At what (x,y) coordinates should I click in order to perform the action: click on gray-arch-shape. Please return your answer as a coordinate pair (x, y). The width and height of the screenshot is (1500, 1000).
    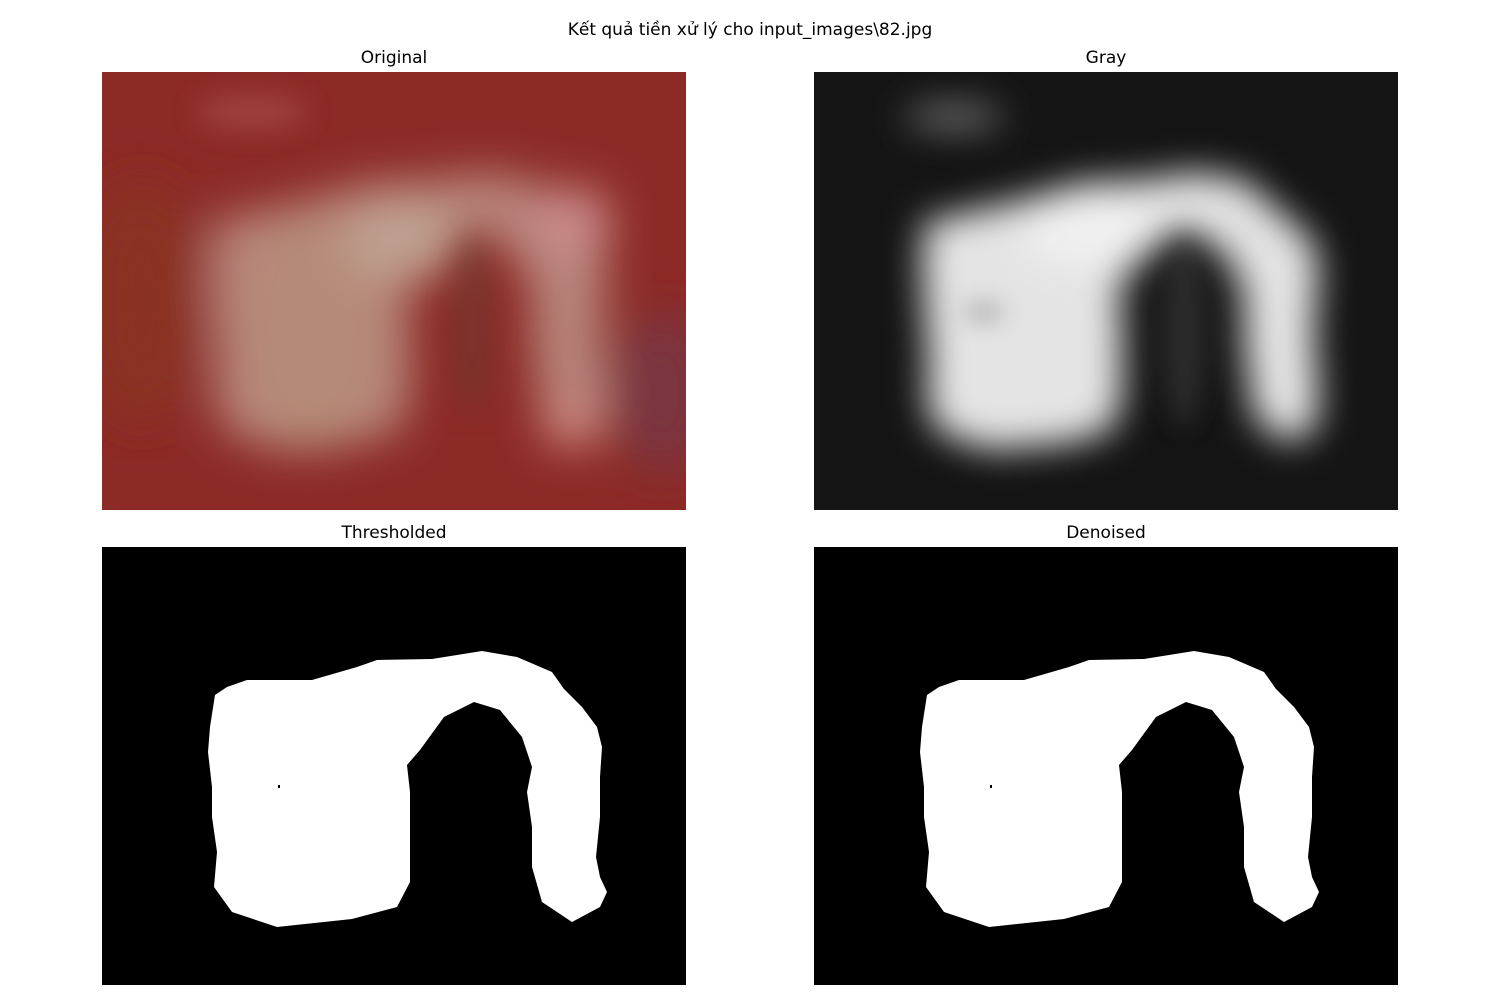
    Looking at the image, I should click on (1120, 311).